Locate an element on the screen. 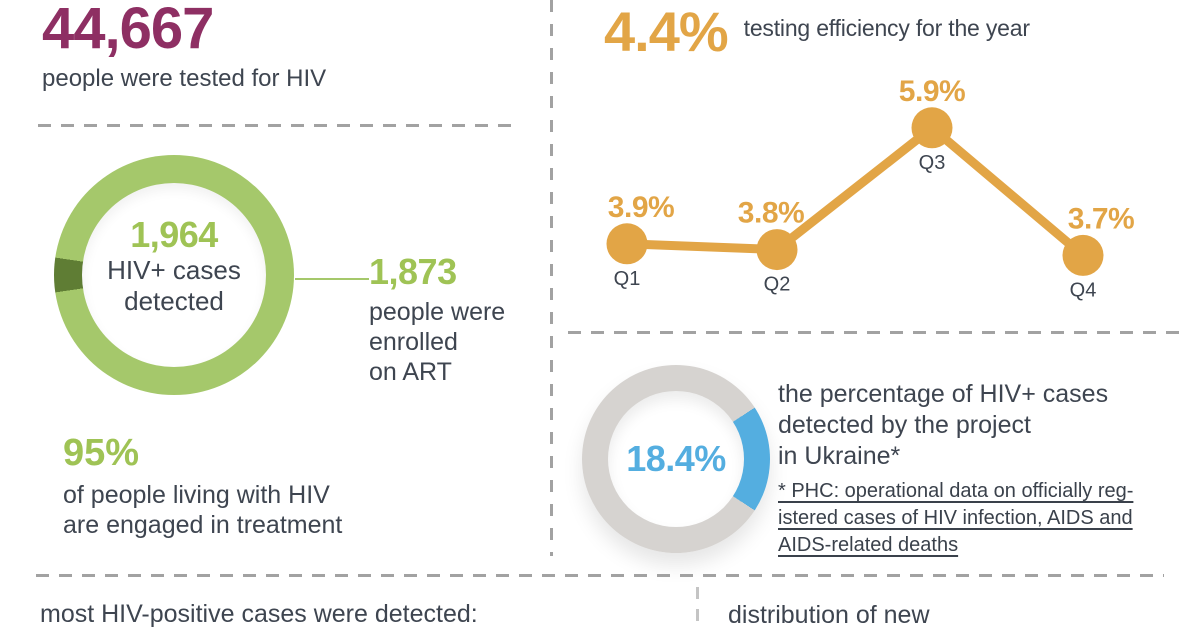 Image resolution: width=1200 pixels, height=630 pixels. chart-value-label-q3: 5.9% is located at coordinates (932, 91).